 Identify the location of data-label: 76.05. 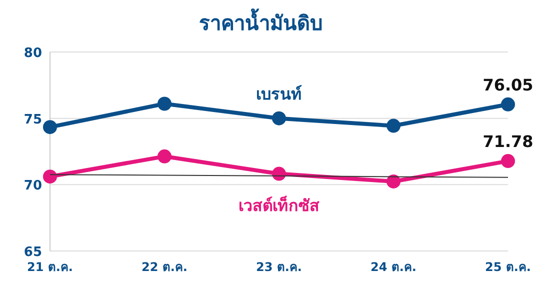
(508, 84).